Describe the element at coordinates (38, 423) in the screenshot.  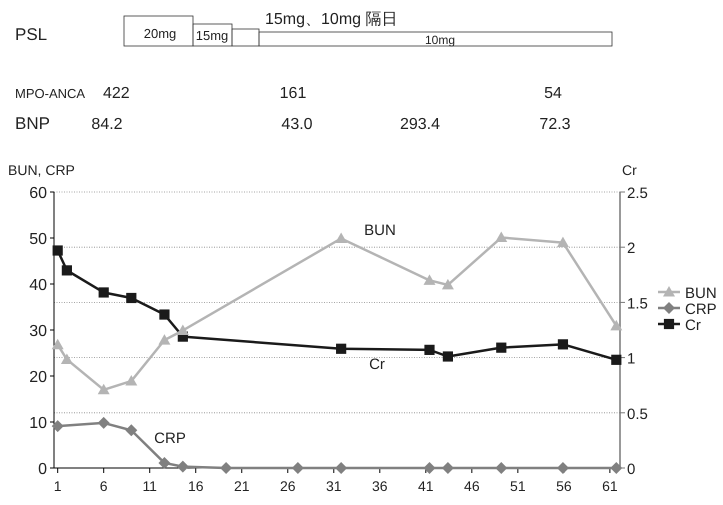
I see `y-tick-label: 10` at that location.